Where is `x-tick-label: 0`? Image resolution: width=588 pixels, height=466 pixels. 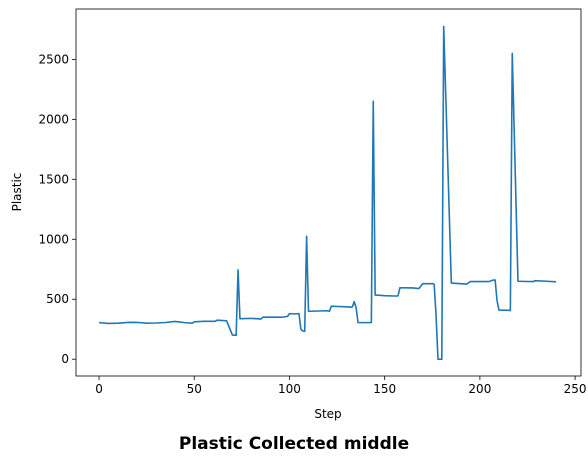
x-tick-label: 0 is located at coordinates (99, 389).